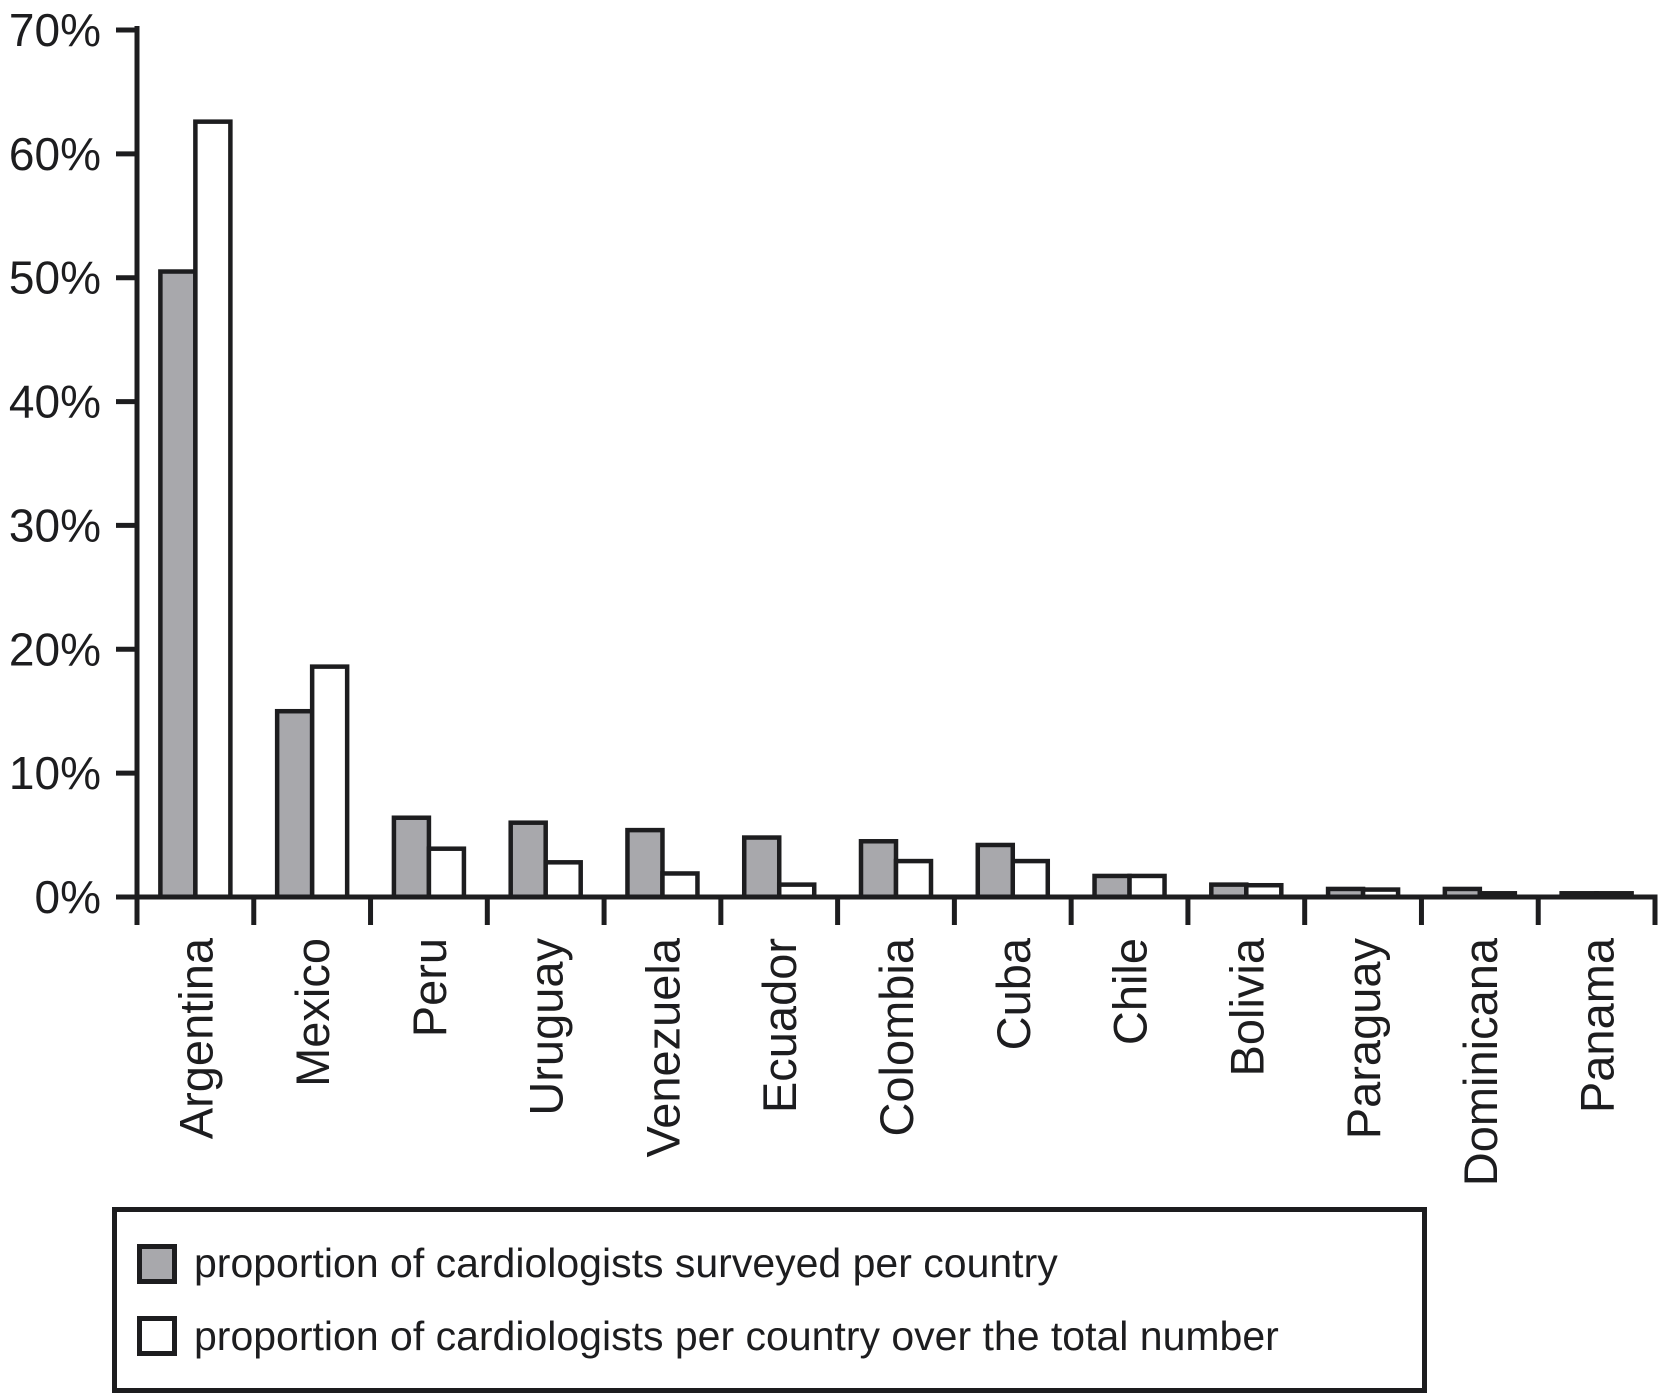 The image size is (1664, 1396). Describe the element at coordinates (195, 1038) in the screenshot. I see `x-axis-label-argentina: Argentina` at that location.